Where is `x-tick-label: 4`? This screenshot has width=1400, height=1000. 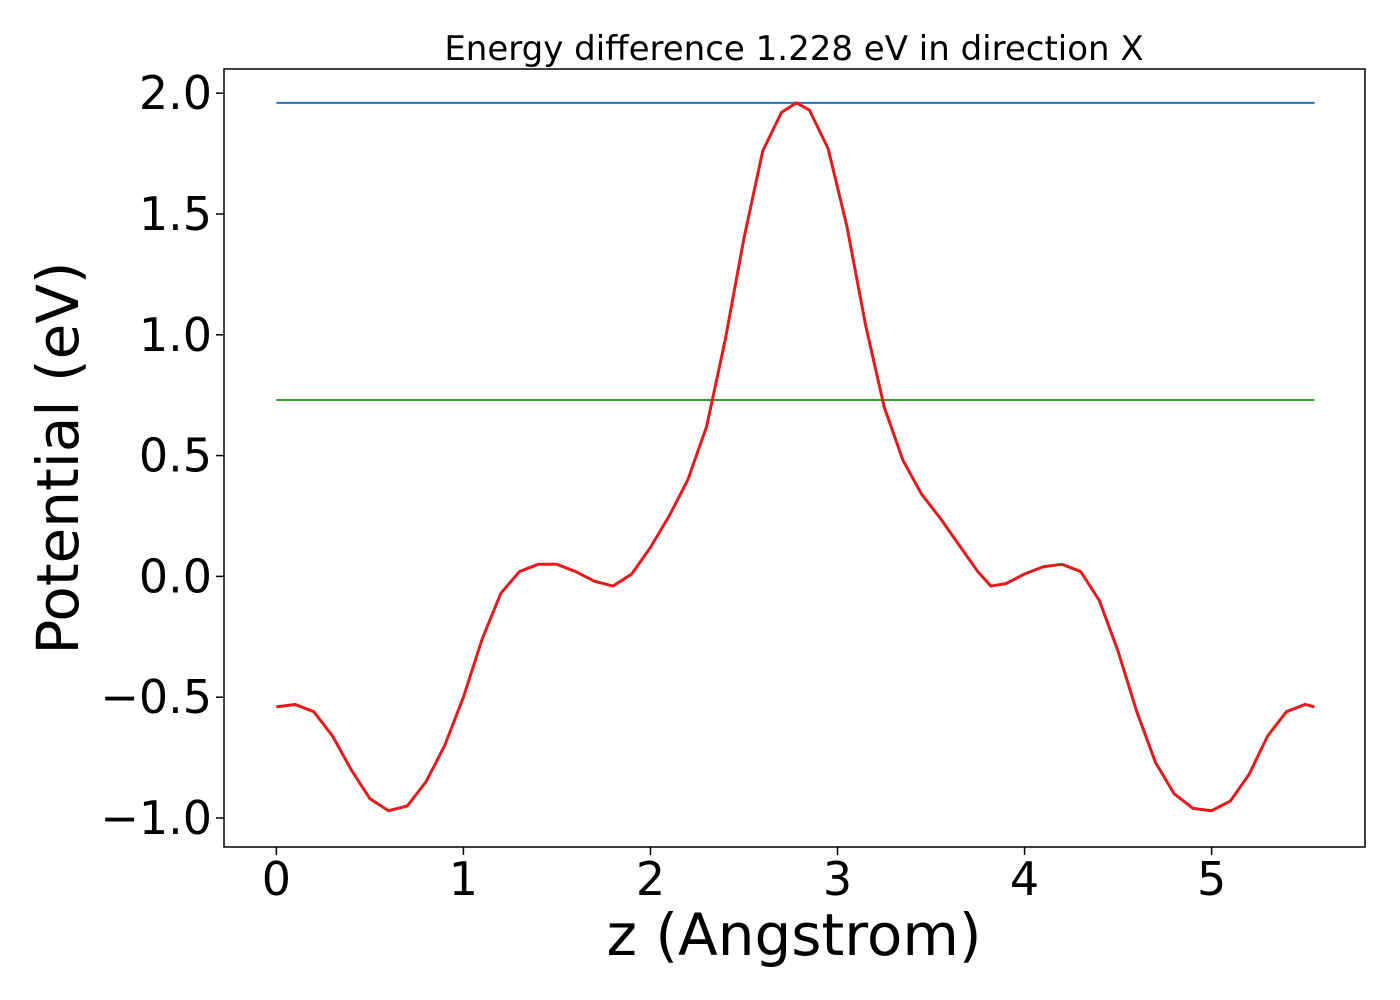 x-tick-label: 4 is located at coordinates (1024, 879).